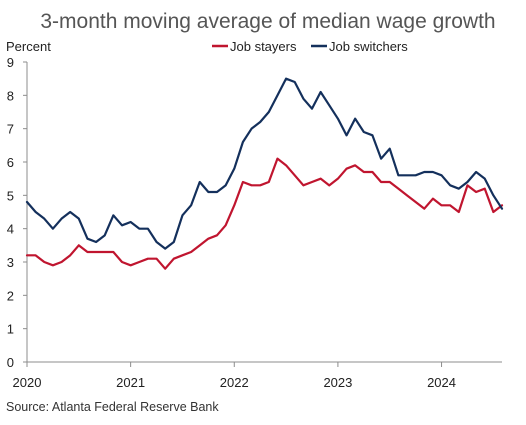 The image size is (526, 425). What do you see at coordinates (10, 162) in the screenshot?
I see `y-tick-label: 6` at bounding box center [10, 162].